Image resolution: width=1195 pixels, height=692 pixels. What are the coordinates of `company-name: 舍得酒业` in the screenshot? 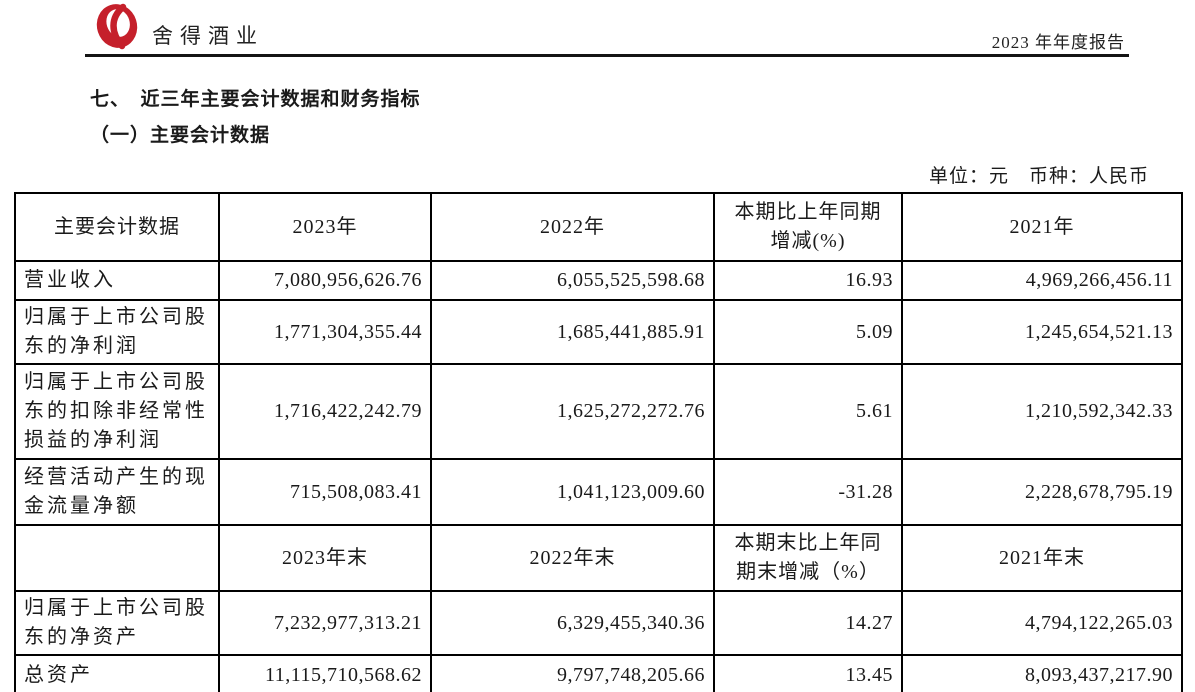 It's located at (208, 36).